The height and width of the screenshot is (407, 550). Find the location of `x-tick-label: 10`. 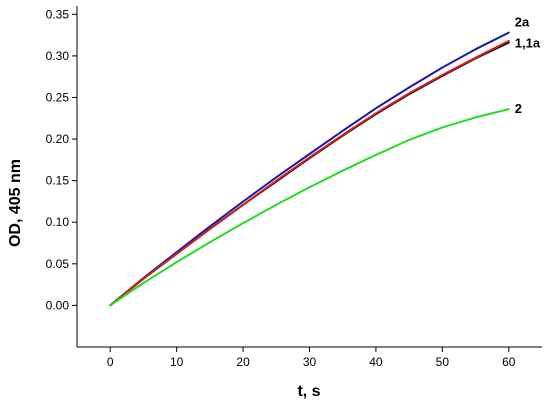

x-tick-label: 10 is located at coordinates (177, 362).